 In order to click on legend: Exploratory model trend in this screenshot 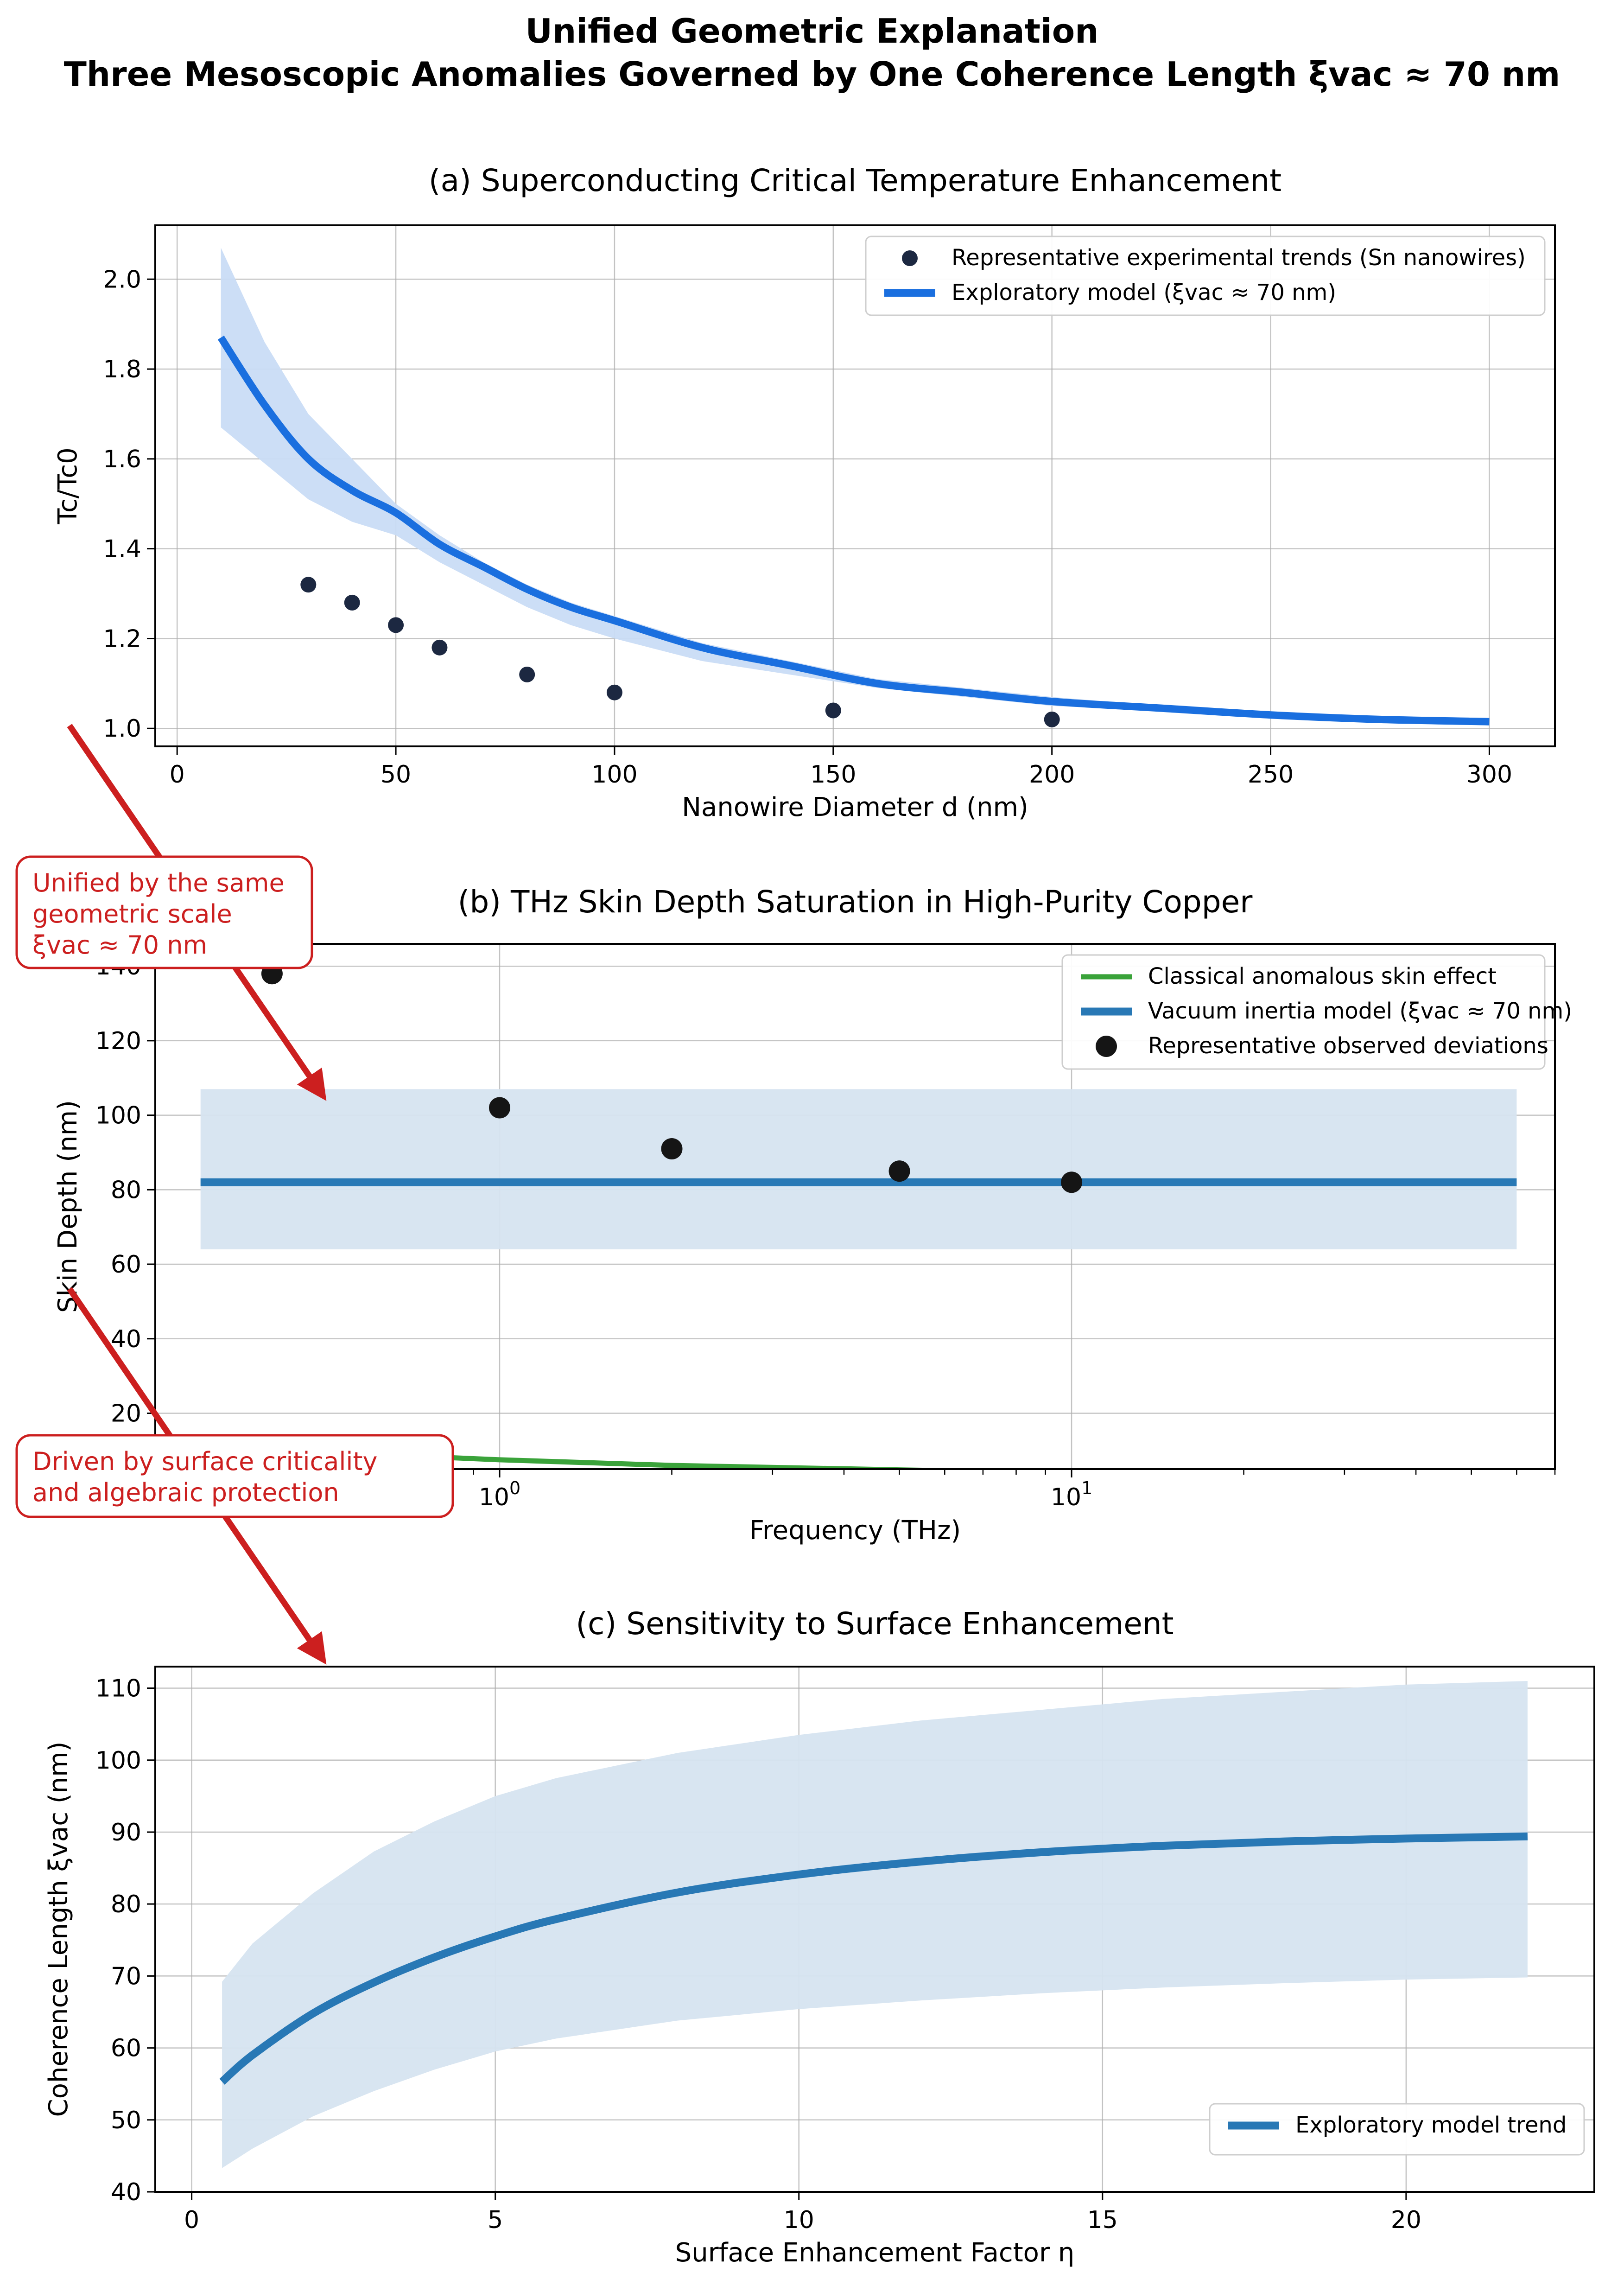, I will do `click(1397, 2130)`.